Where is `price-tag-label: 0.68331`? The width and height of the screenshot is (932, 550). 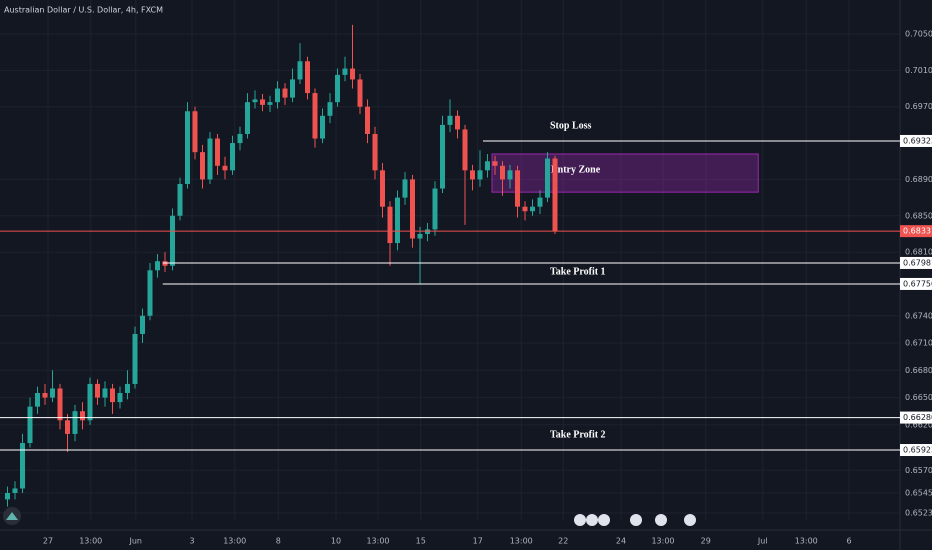 price-tag-label: 0.68331 is located at coordinates (917, 231).